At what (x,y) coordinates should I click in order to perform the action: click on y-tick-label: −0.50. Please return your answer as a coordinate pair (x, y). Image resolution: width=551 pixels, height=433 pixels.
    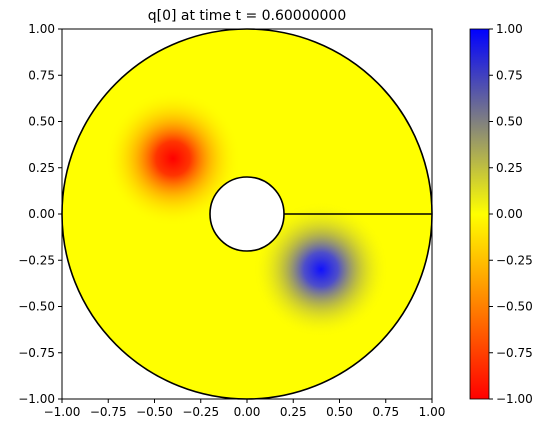
    Looking at the image, I should click on (36, 307).